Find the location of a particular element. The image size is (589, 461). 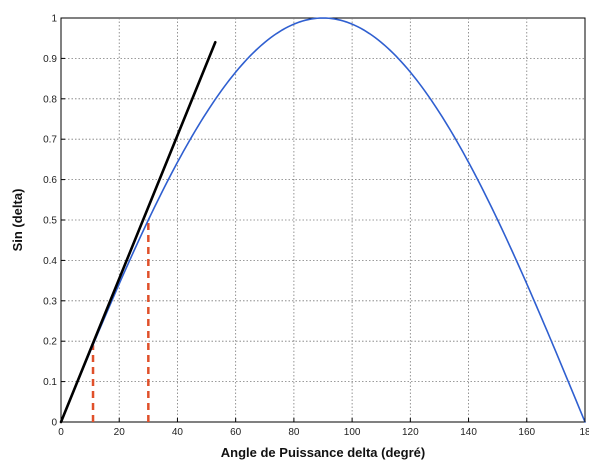

y-tick-label: 0.7 is located at coordinates (50, 140).